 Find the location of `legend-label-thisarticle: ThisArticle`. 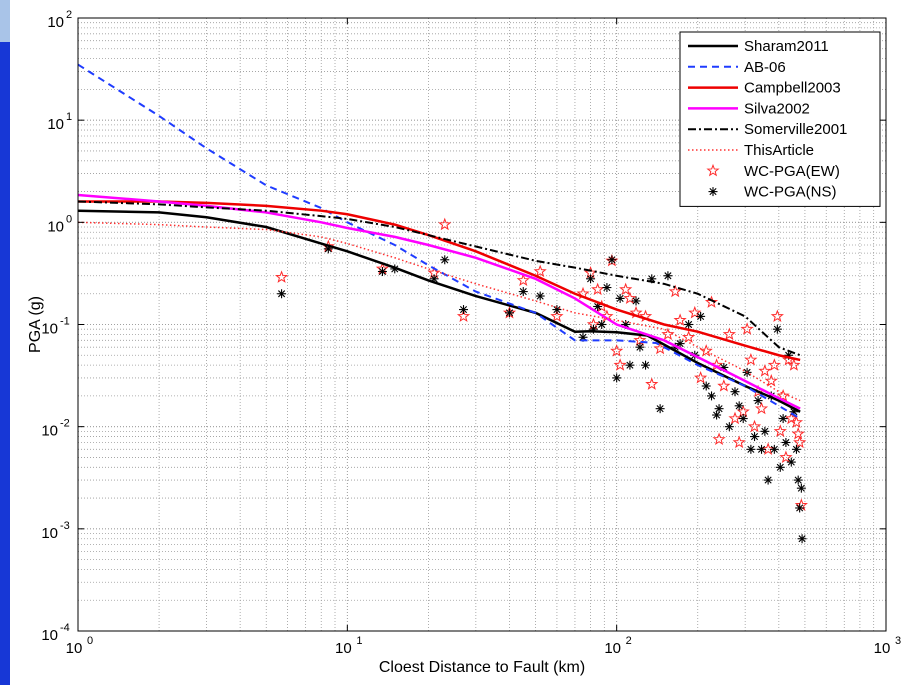

legend-label-thisarticle: ThisArticle is located at coordinates (779, 150).